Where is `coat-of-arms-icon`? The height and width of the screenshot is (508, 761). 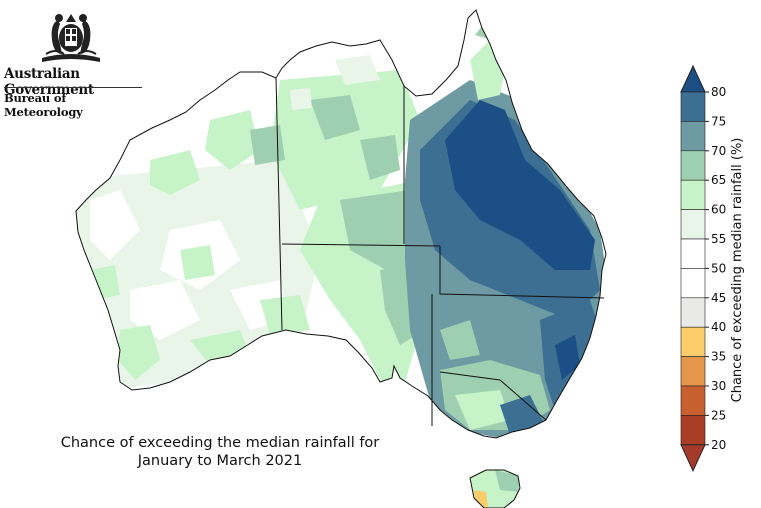
coat-of-arms-icon is located at coordinates (71, 38).